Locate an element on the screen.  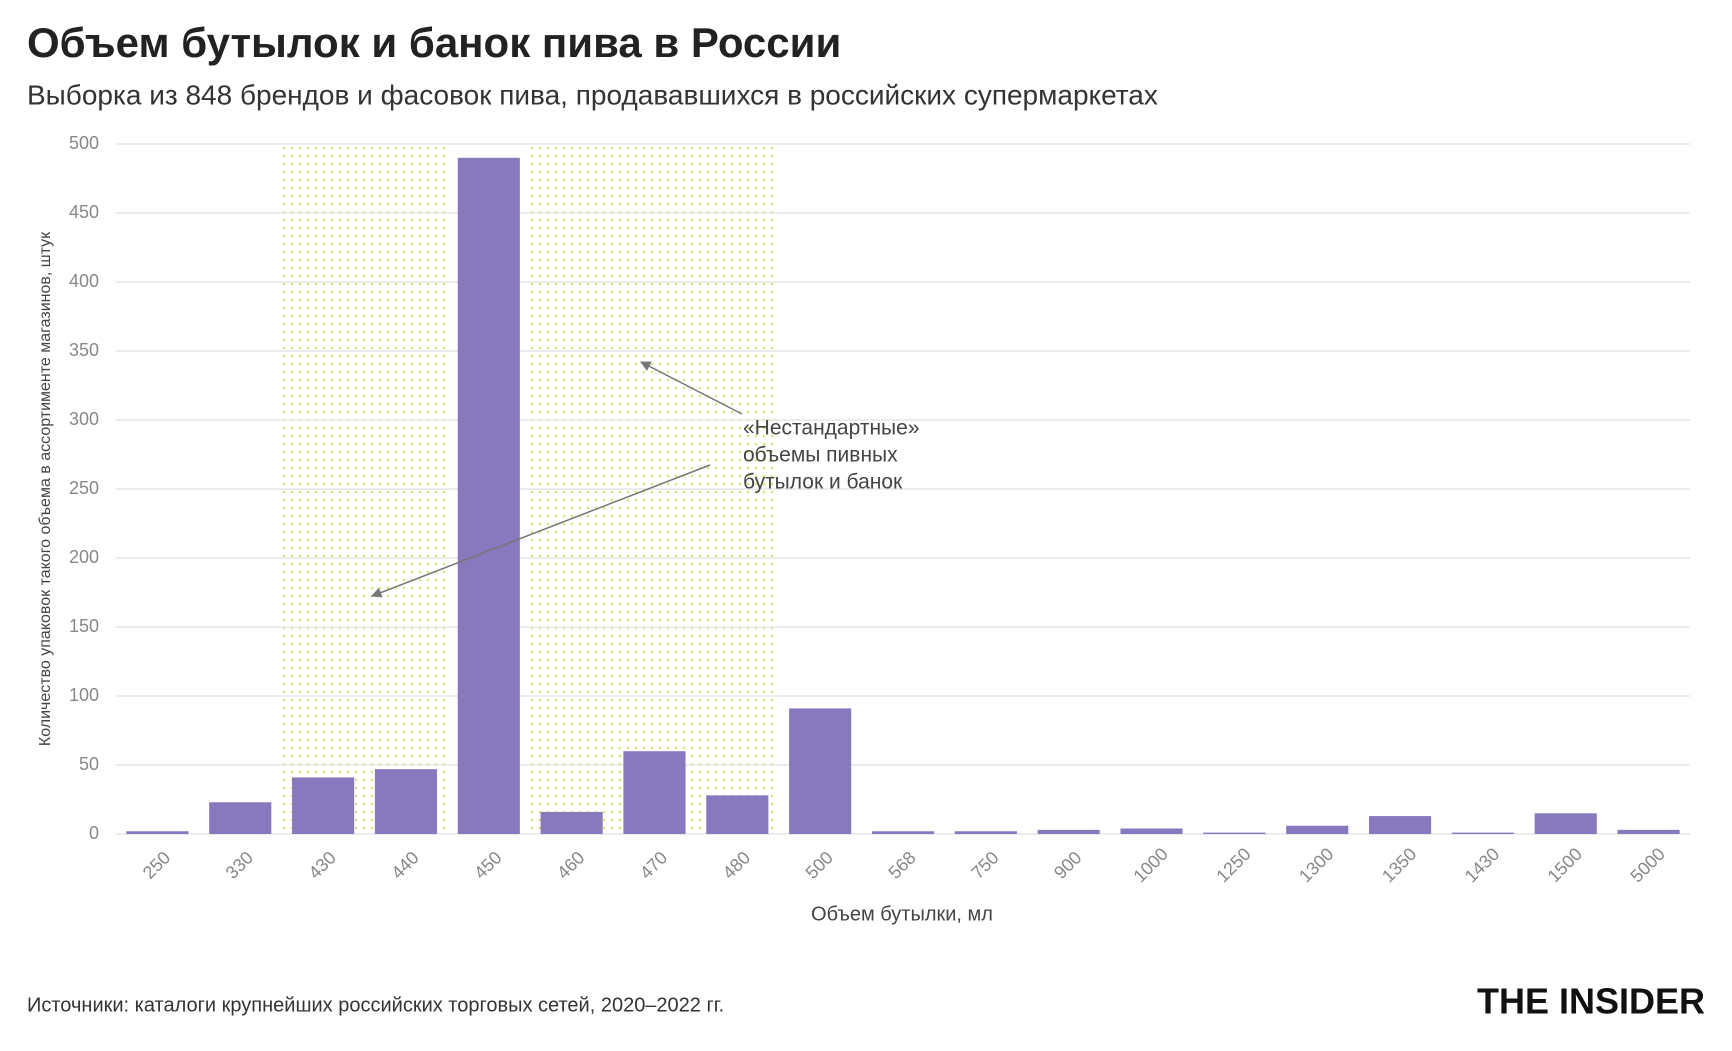
logo: THE INSIDER is located at coordinates (1591, 1001).